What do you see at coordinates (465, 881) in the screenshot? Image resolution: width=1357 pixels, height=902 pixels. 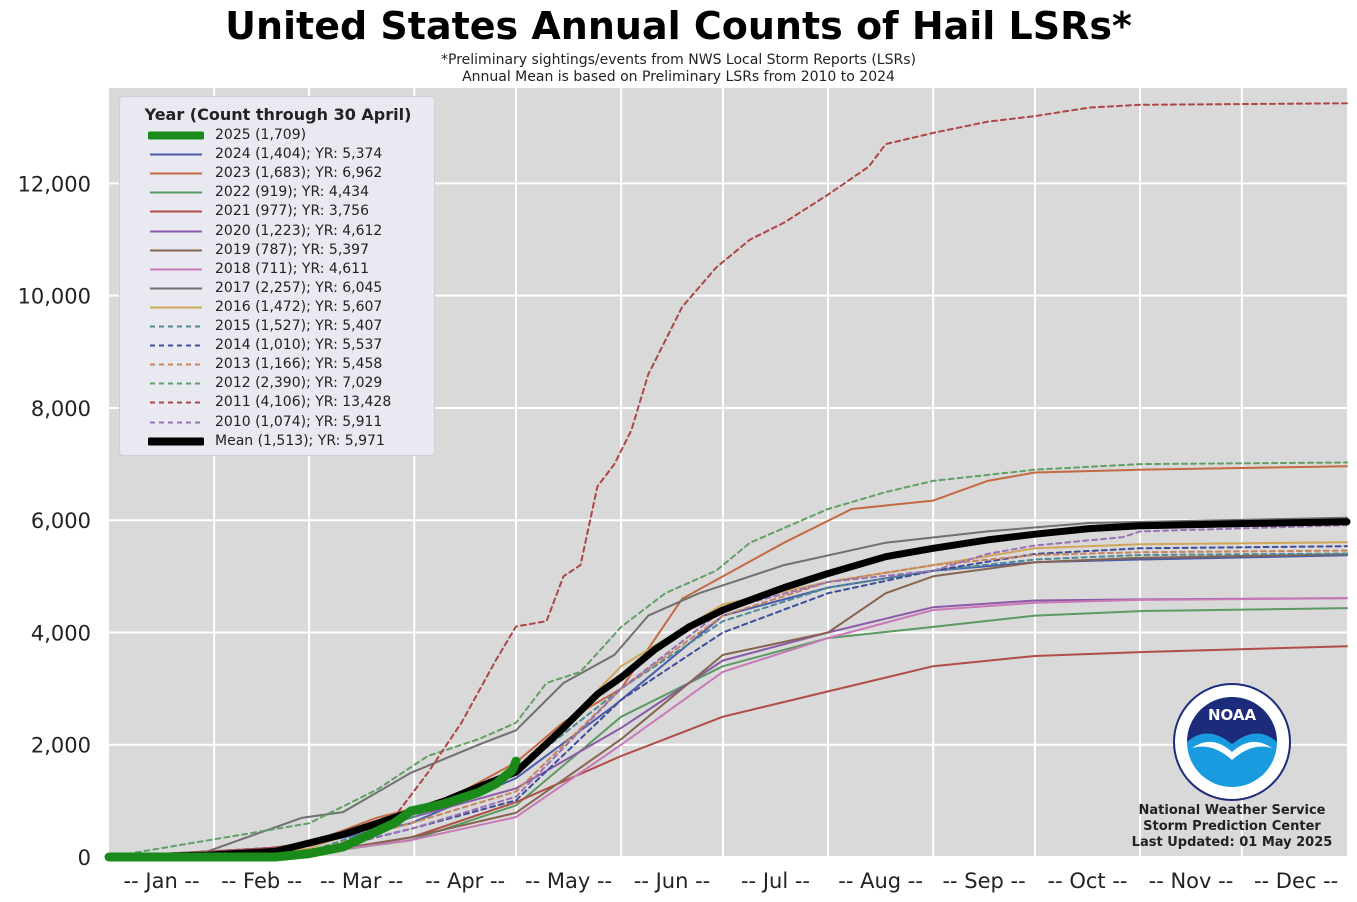 I see `x-tick-label: -- Apr --` at bounding box center [465, 881].